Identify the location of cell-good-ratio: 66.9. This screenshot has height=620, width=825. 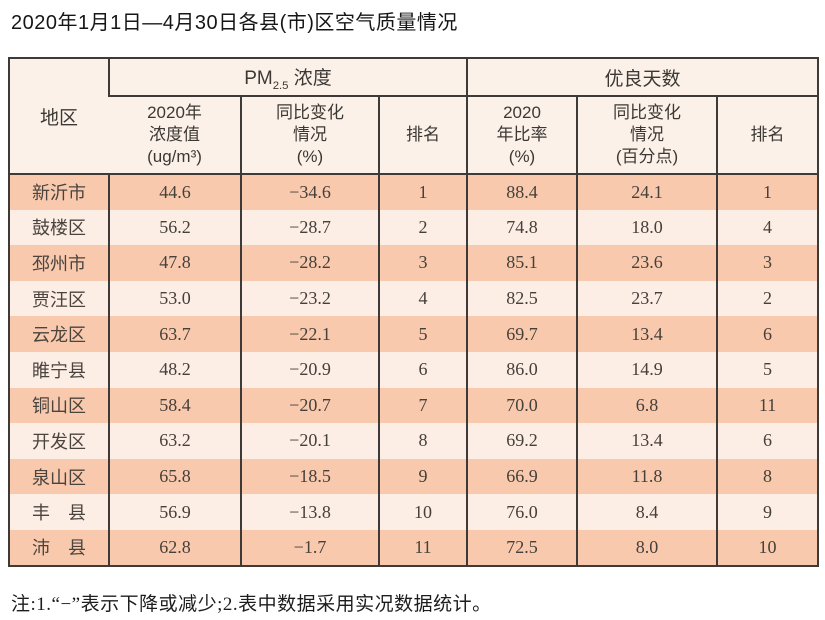
(522, 476).